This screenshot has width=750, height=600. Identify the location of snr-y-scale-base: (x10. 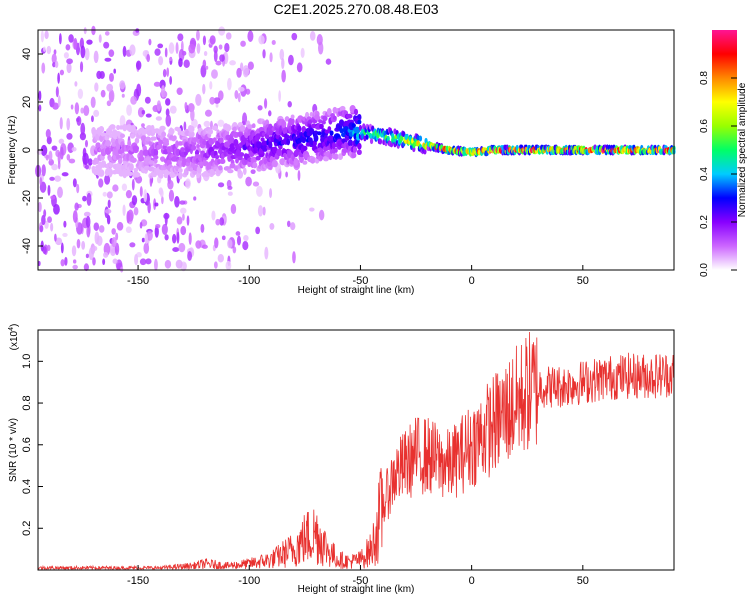
(14, 340).